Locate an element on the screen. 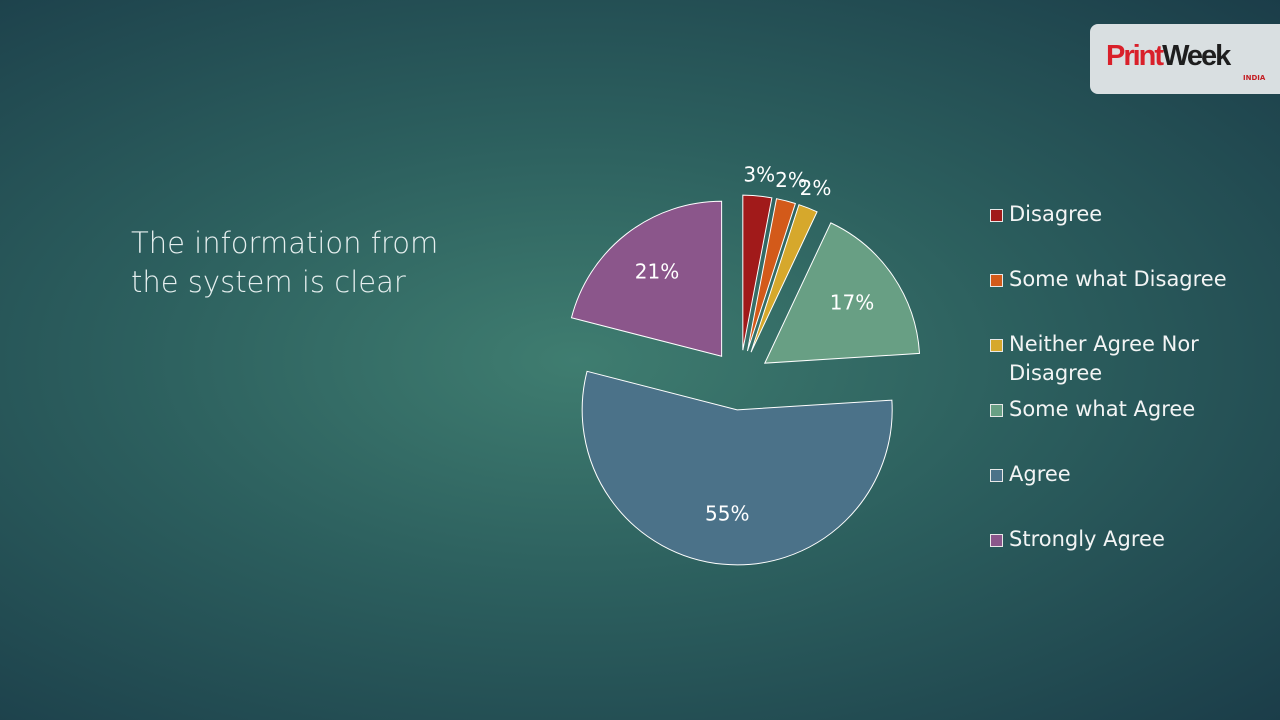 The height and width of the screenshot is (720, 1280). legend-label: Strongly Agree is located at coordinates (1087, 539).